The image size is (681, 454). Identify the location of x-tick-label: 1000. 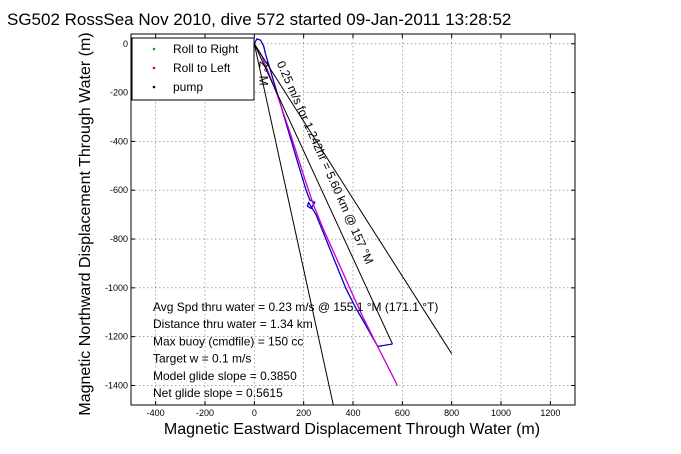
(501, 413).